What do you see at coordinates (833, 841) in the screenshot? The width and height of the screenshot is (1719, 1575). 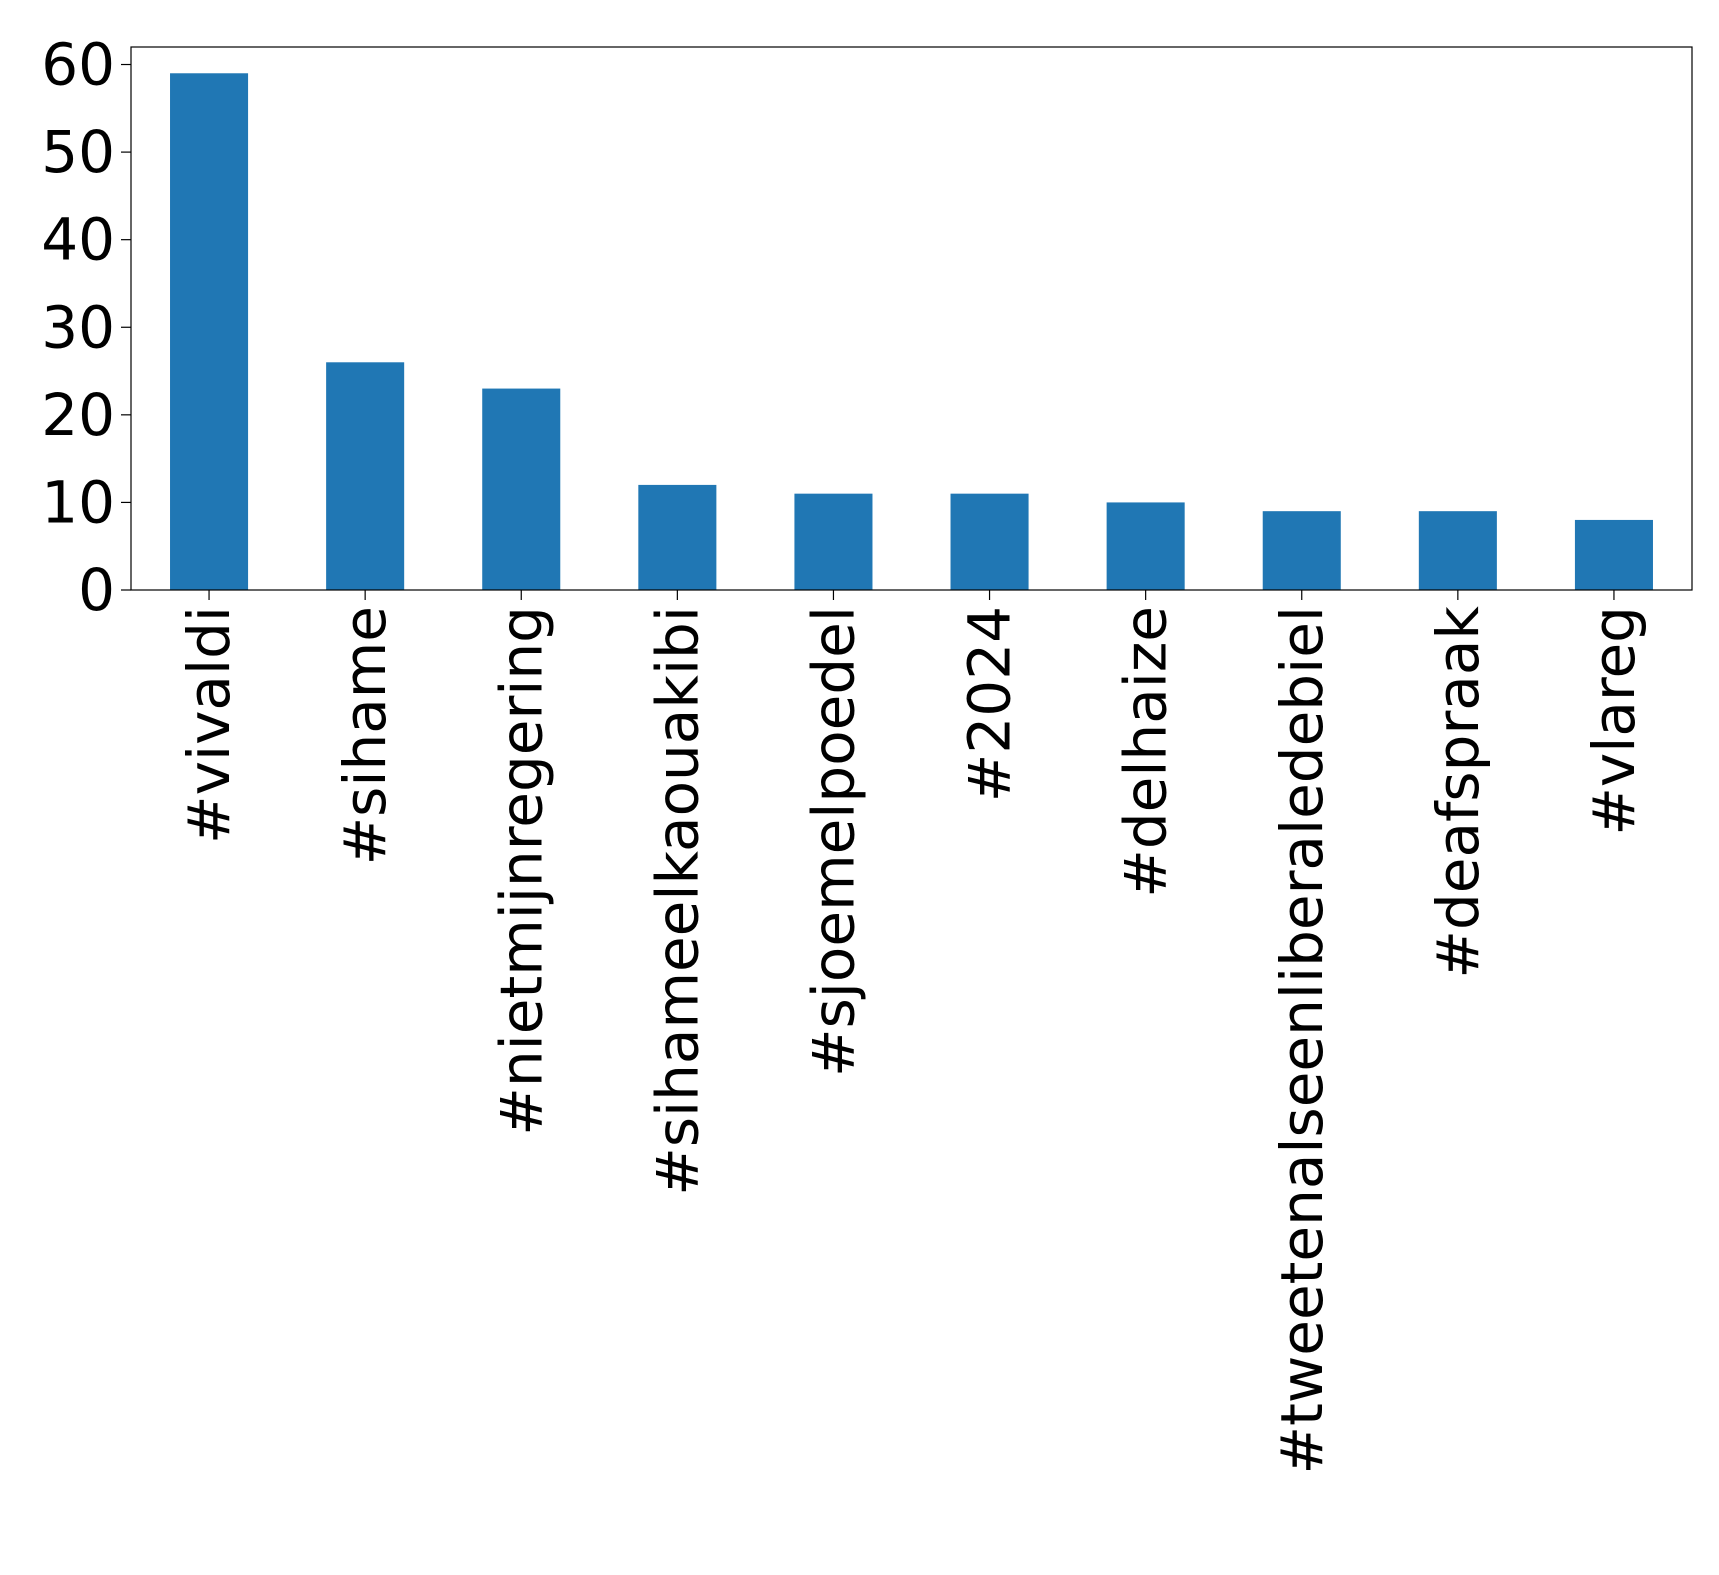 I see `x-tick-label: #sjoemelpoedel` at bounding box center [833, 841].